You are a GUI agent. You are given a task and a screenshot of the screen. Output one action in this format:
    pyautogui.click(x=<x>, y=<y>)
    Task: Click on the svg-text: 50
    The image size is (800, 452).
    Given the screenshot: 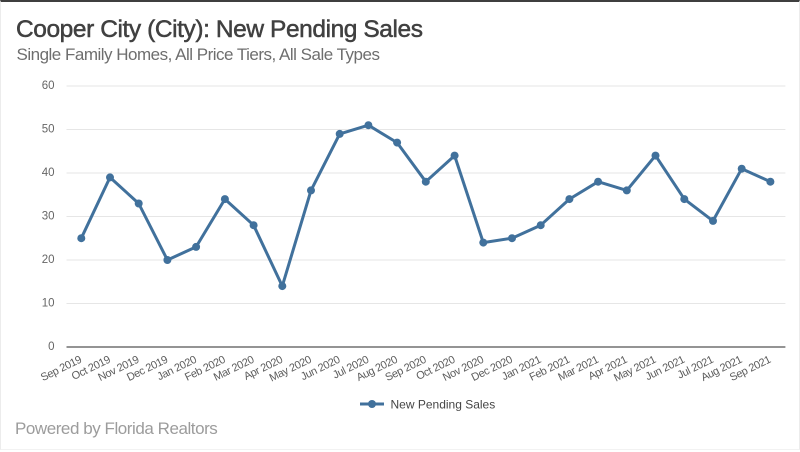 What is the action you would take?
    pyautogui.click(x=48, y=130)
    